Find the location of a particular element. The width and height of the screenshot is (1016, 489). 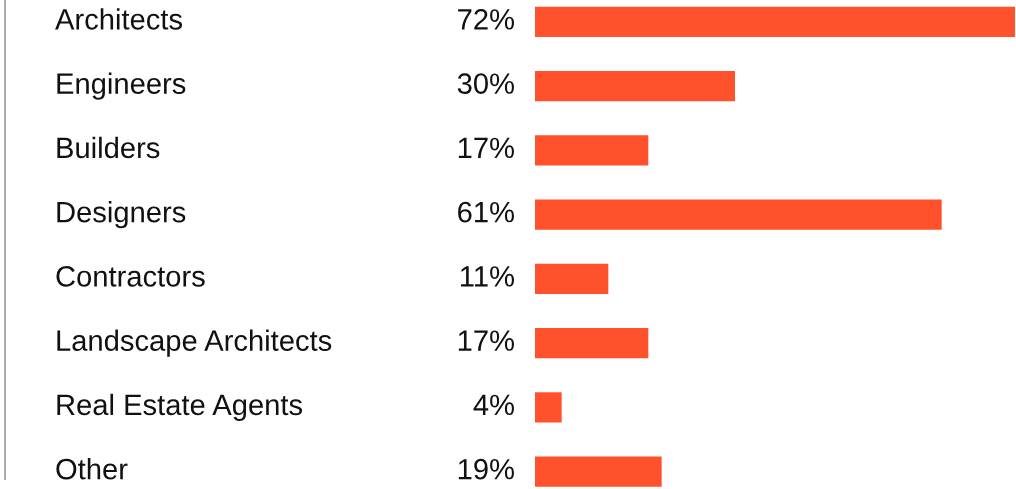

y-tick-label: Architects is located at coordinates (118, 19).